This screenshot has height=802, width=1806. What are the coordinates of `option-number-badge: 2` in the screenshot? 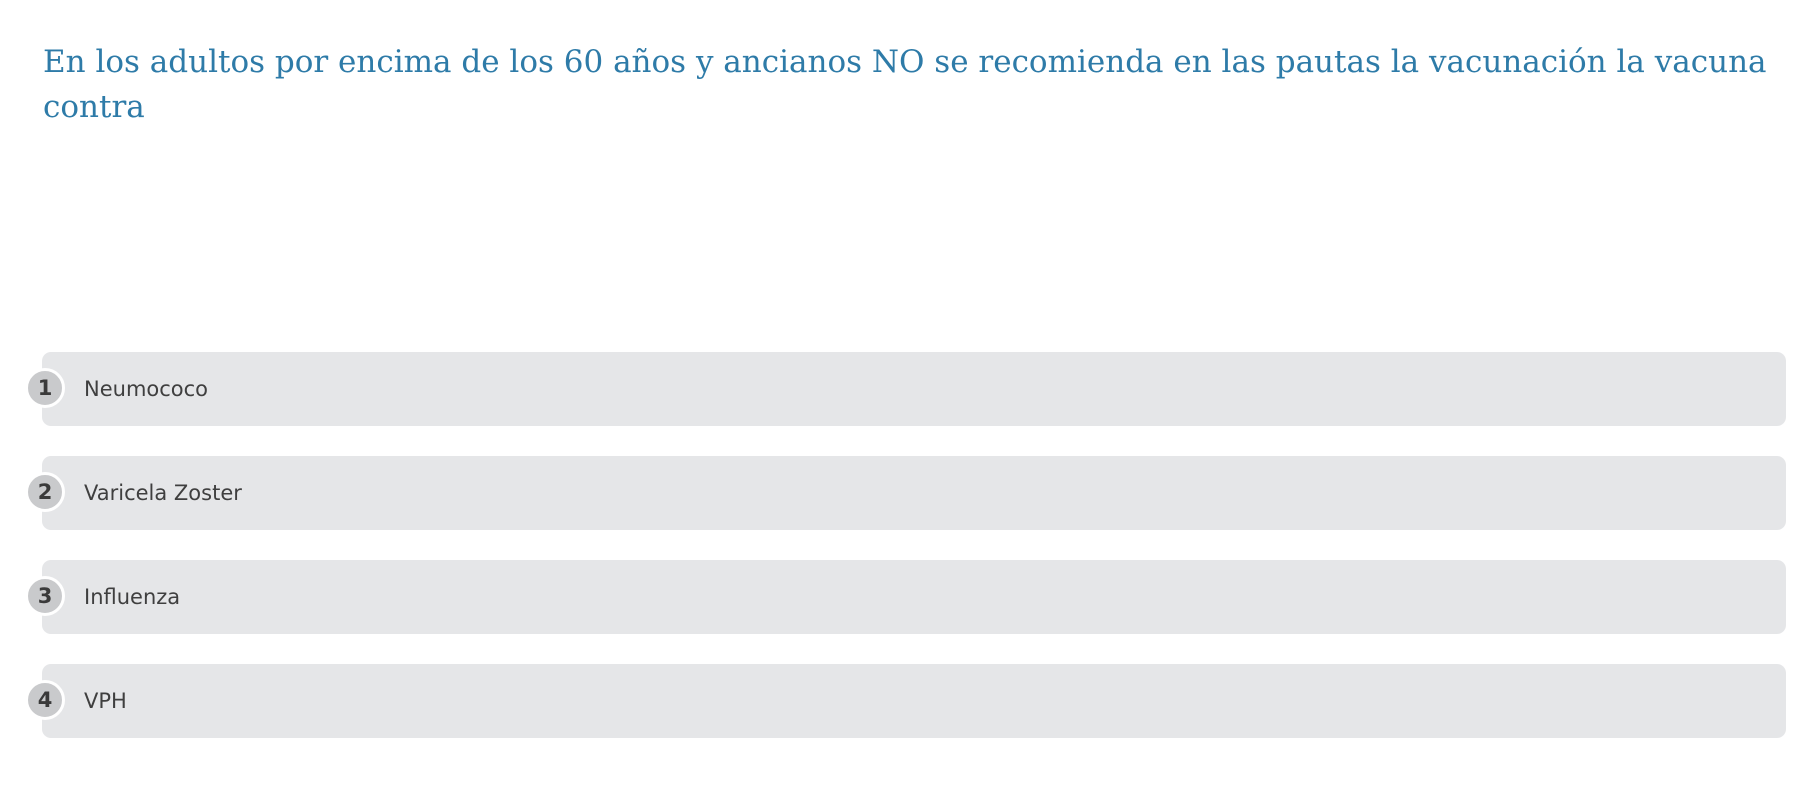 It's located at (45, 492).